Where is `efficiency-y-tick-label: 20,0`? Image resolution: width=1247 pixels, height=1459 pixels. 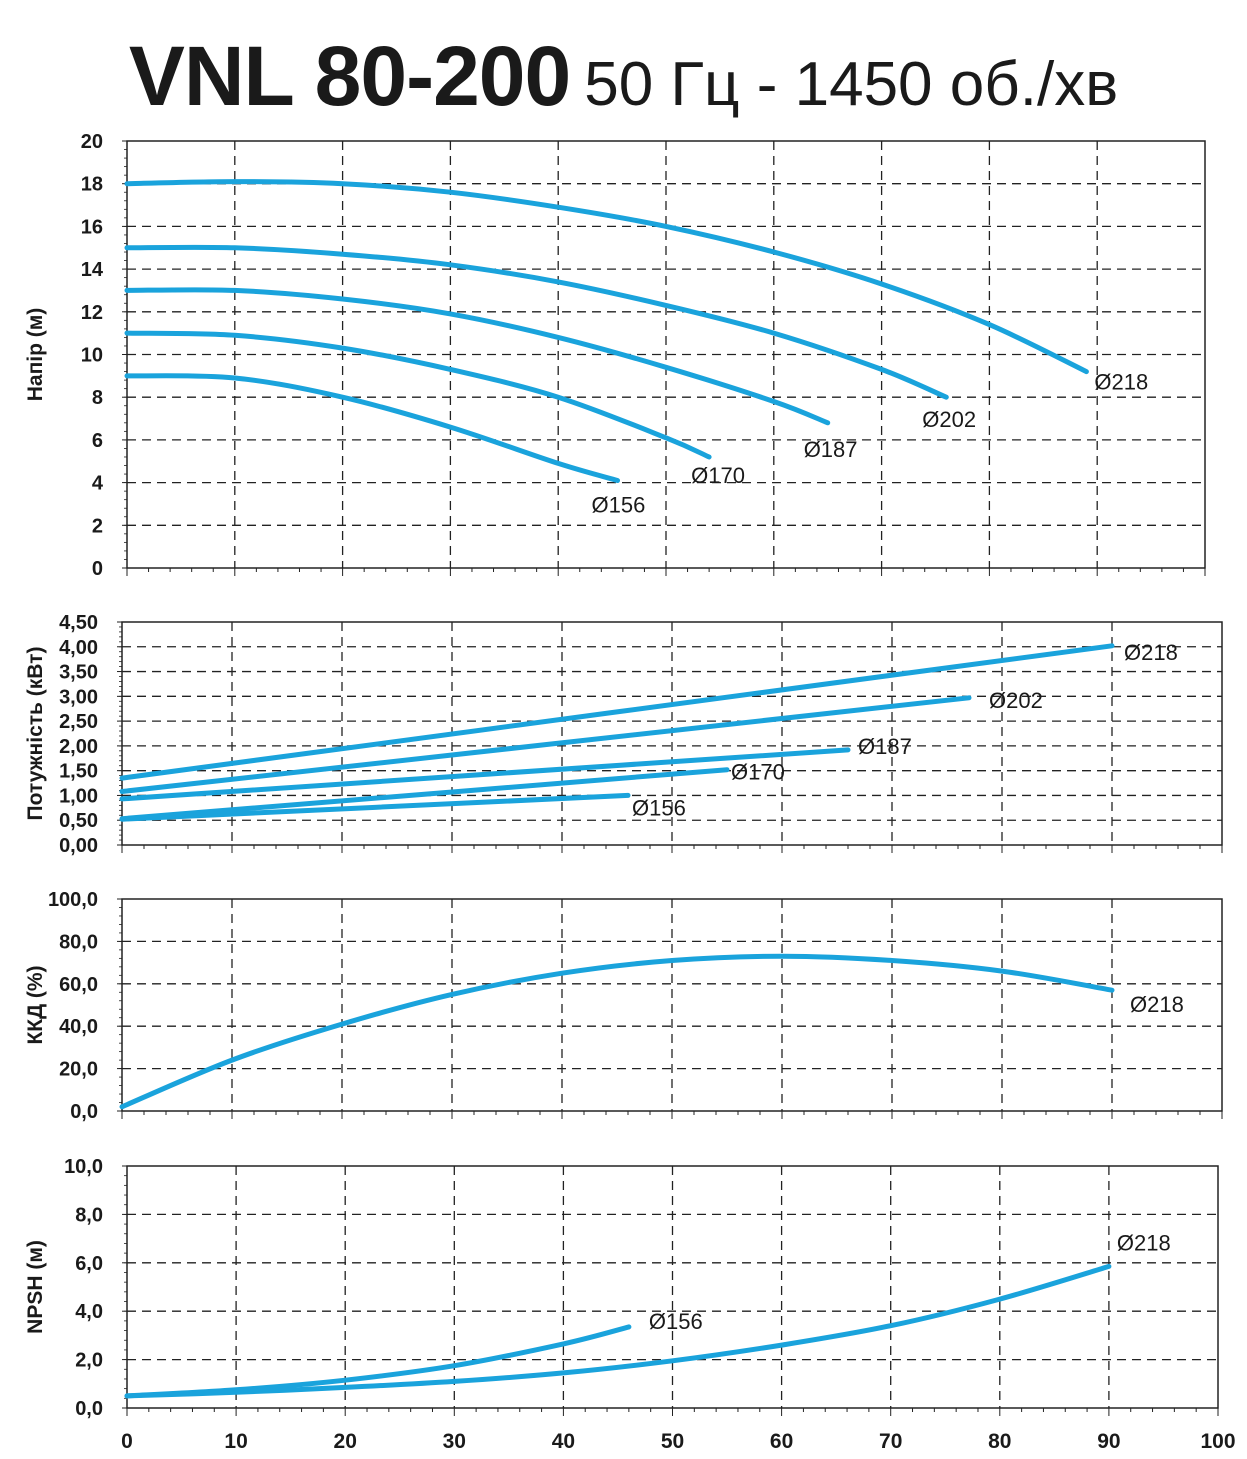 efficiency-y-tick-label: 20,0 is located at coordinates (78, 1070).